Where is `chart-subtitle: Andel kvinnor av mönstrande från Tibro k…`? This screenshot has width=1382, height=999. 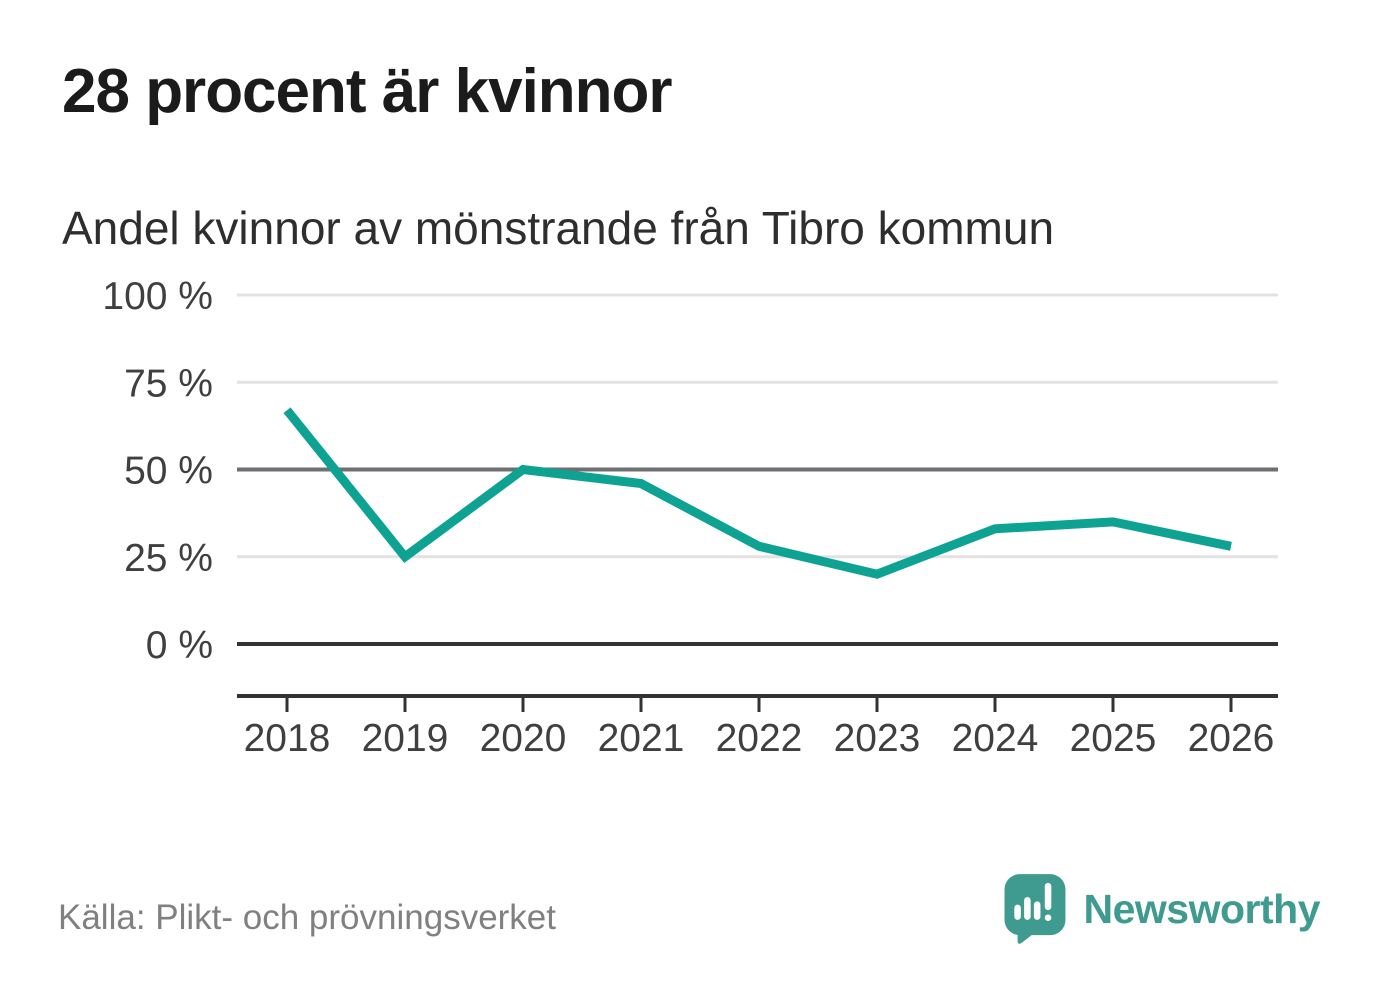
chart-subtitle: Andel kvinnor av mönstrande från Tibro k… is located at coordinates (558, 228).